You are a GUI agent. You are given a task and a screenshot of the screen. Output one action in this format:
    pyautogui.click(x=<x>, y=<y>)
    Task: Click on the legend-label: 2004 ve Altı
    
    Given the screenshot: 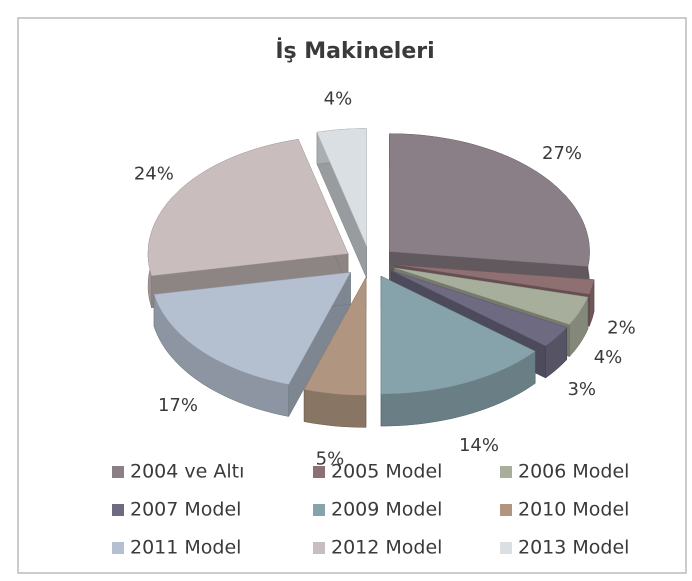 What is the action you would take?
    pyautogui.click(x=187, y=472)
    